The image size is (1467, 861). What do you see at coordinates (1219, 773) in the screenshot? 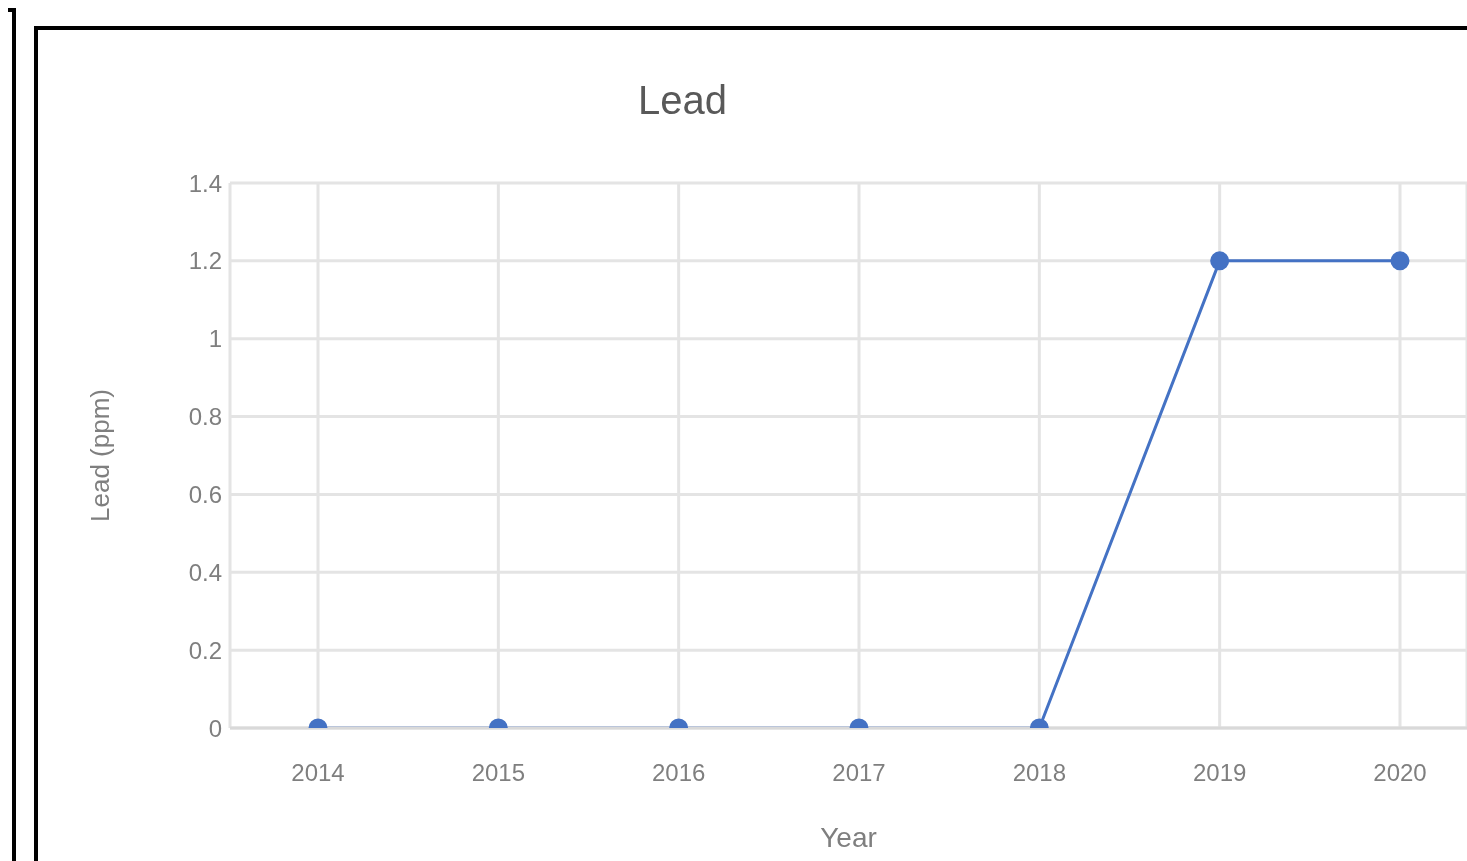
I see `x-tick-label: 2019` at bounding box center [1219, 773].